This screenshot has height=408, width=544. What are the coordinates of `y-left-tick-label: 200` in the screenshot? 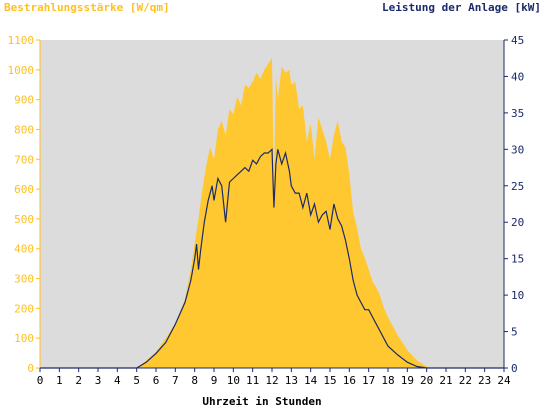 It's located at (24, 308).